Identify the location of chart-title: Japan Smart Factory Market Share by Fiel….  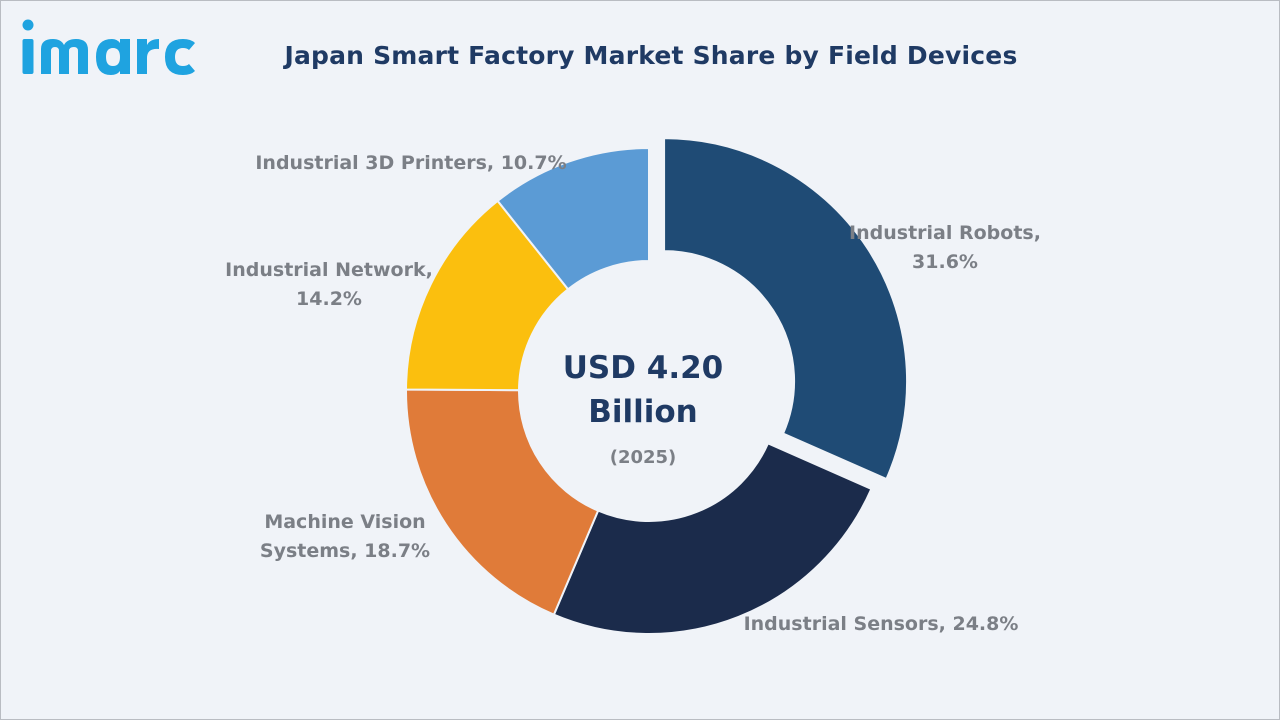
(651, 55).